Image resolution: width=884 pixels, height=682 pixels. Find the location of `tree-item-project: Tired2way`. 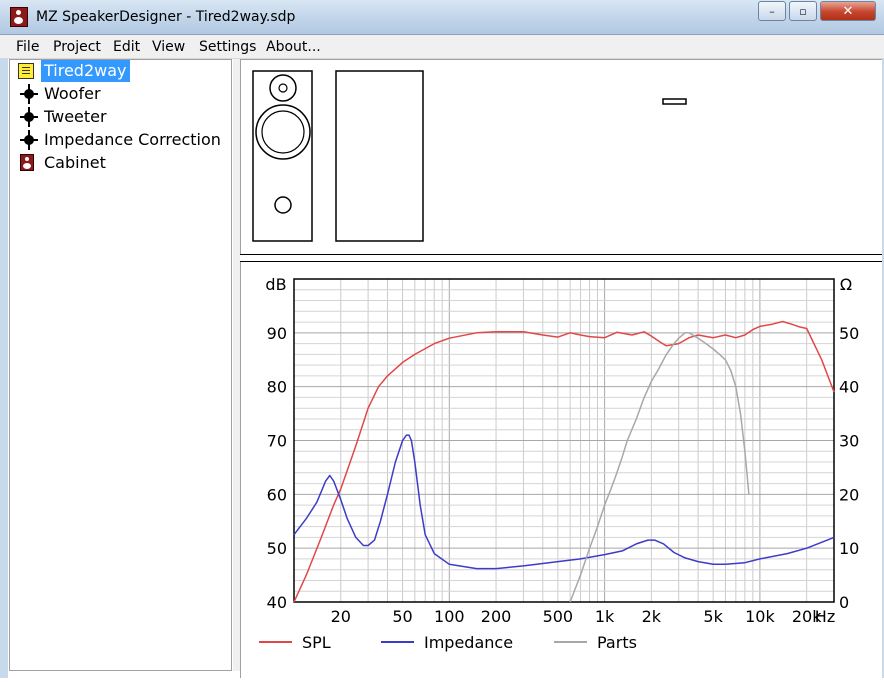

tree-item-project: Tired2way is located at coordinates (120, 71).